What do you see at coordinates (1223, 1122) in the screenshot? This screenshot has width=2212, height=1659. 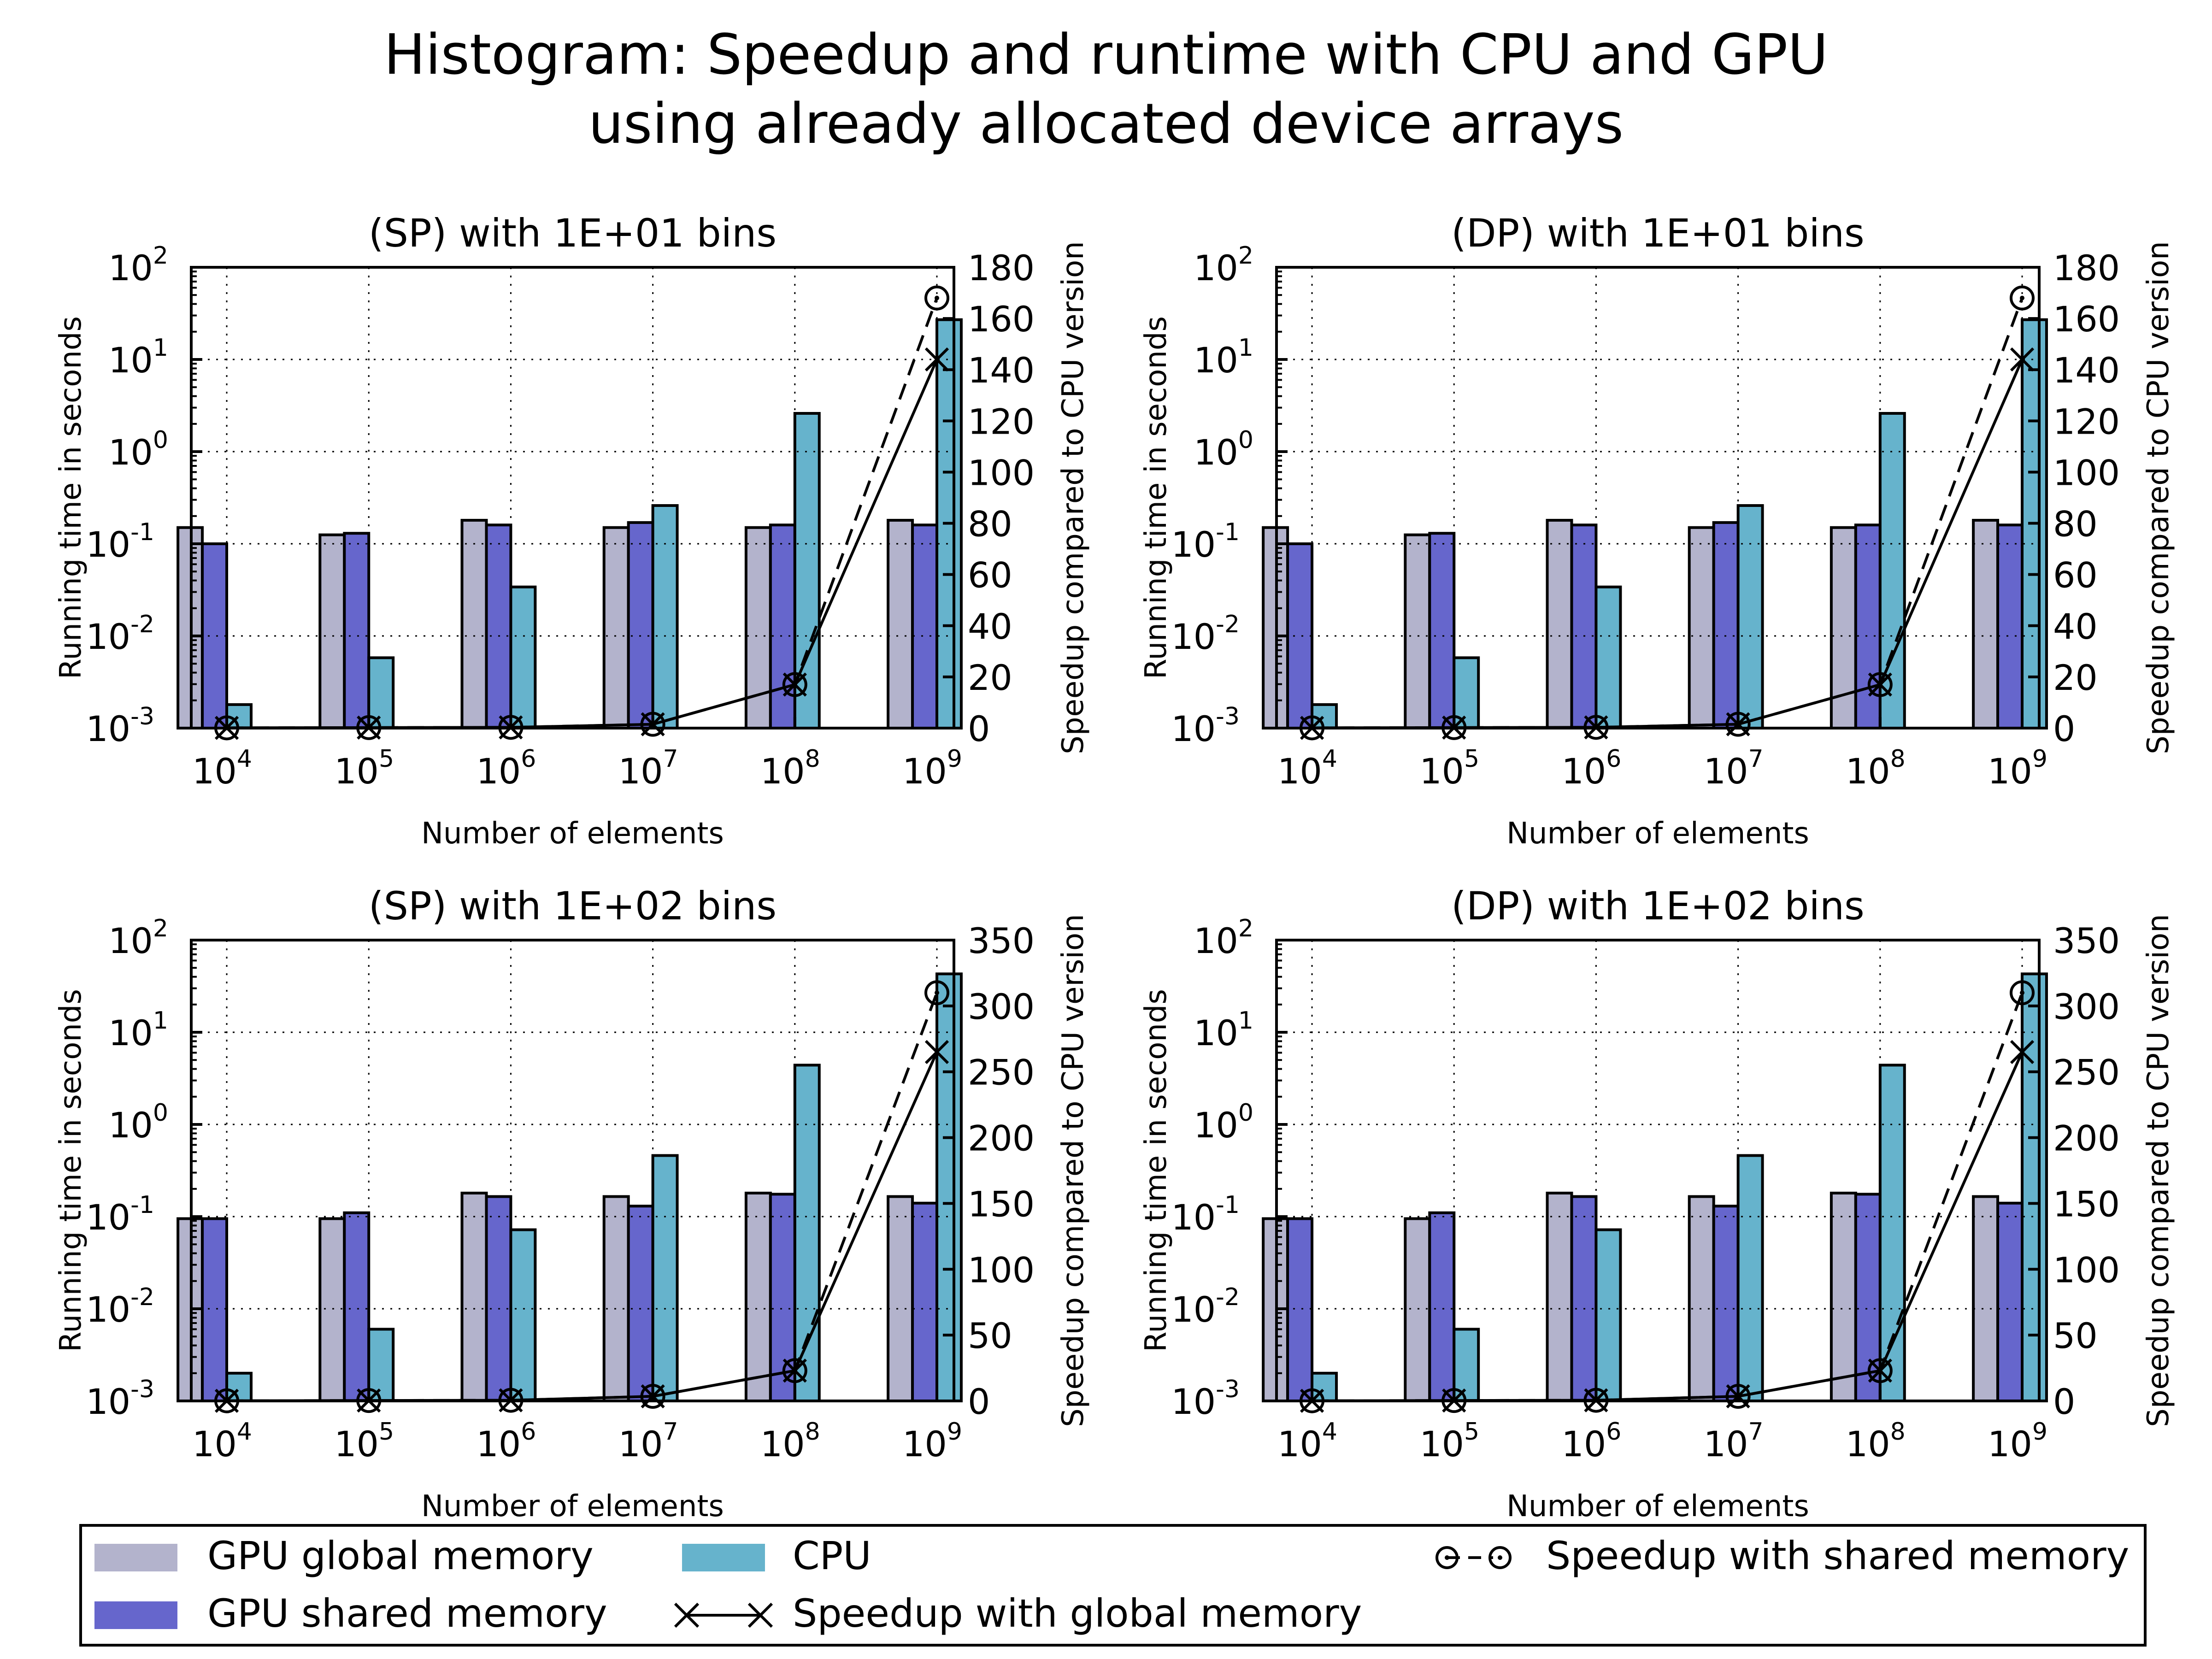 I see `y-tick-label: 100` at bounding box center [1223, 1122].